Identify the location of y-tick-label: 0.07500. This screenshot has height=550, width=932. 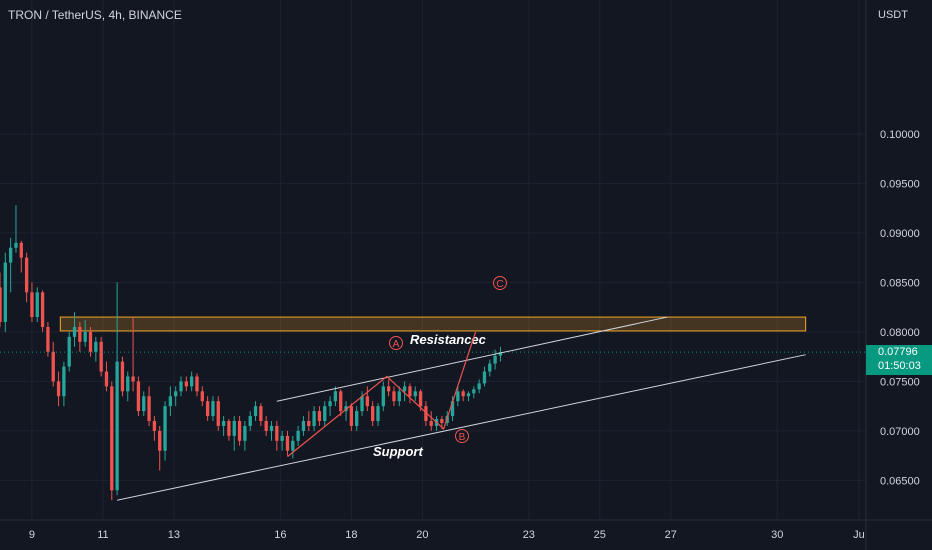
(900, 382).